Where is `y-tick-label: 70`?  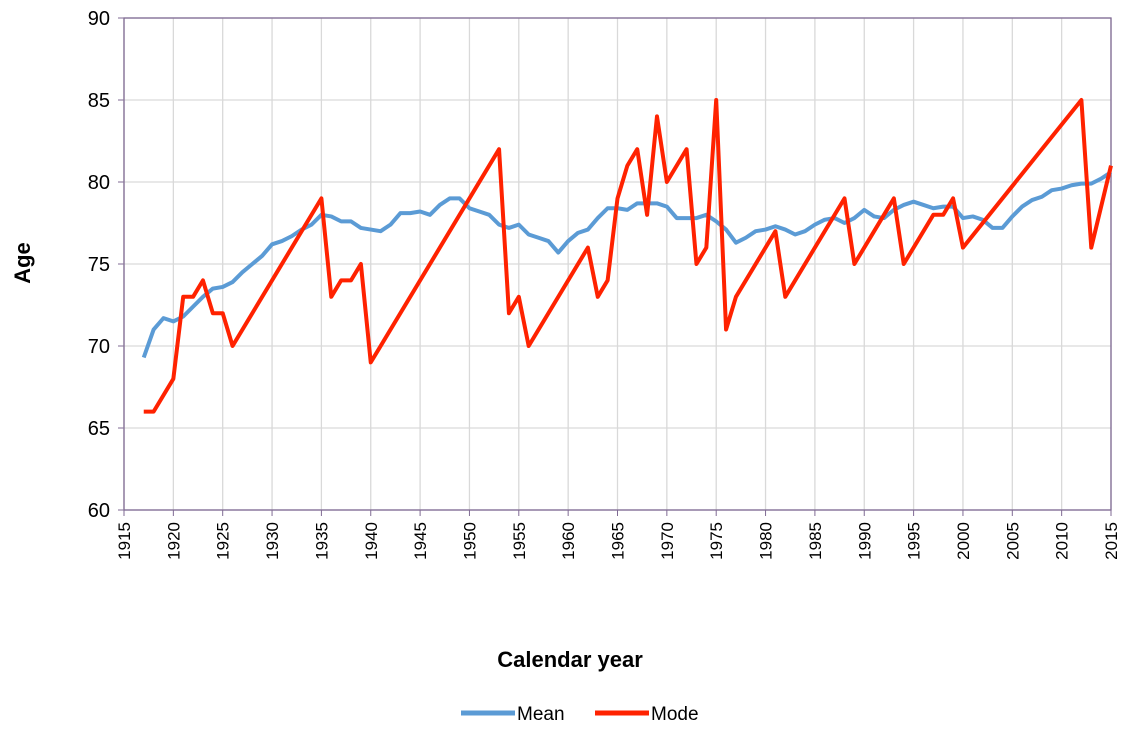 y-tick-label: 70 is located at coordinates (99, 347).